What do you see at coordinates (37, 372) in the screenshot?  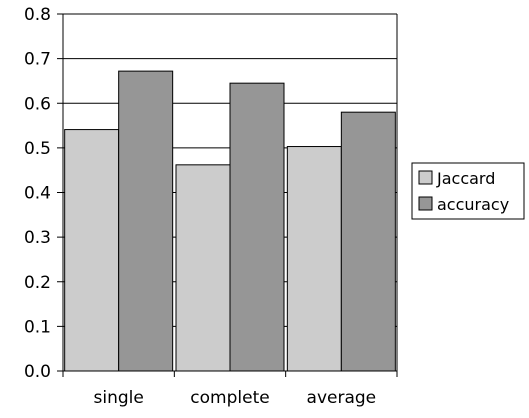 I see `y-tick-label: 0.0` at bounding box center [37, 372].